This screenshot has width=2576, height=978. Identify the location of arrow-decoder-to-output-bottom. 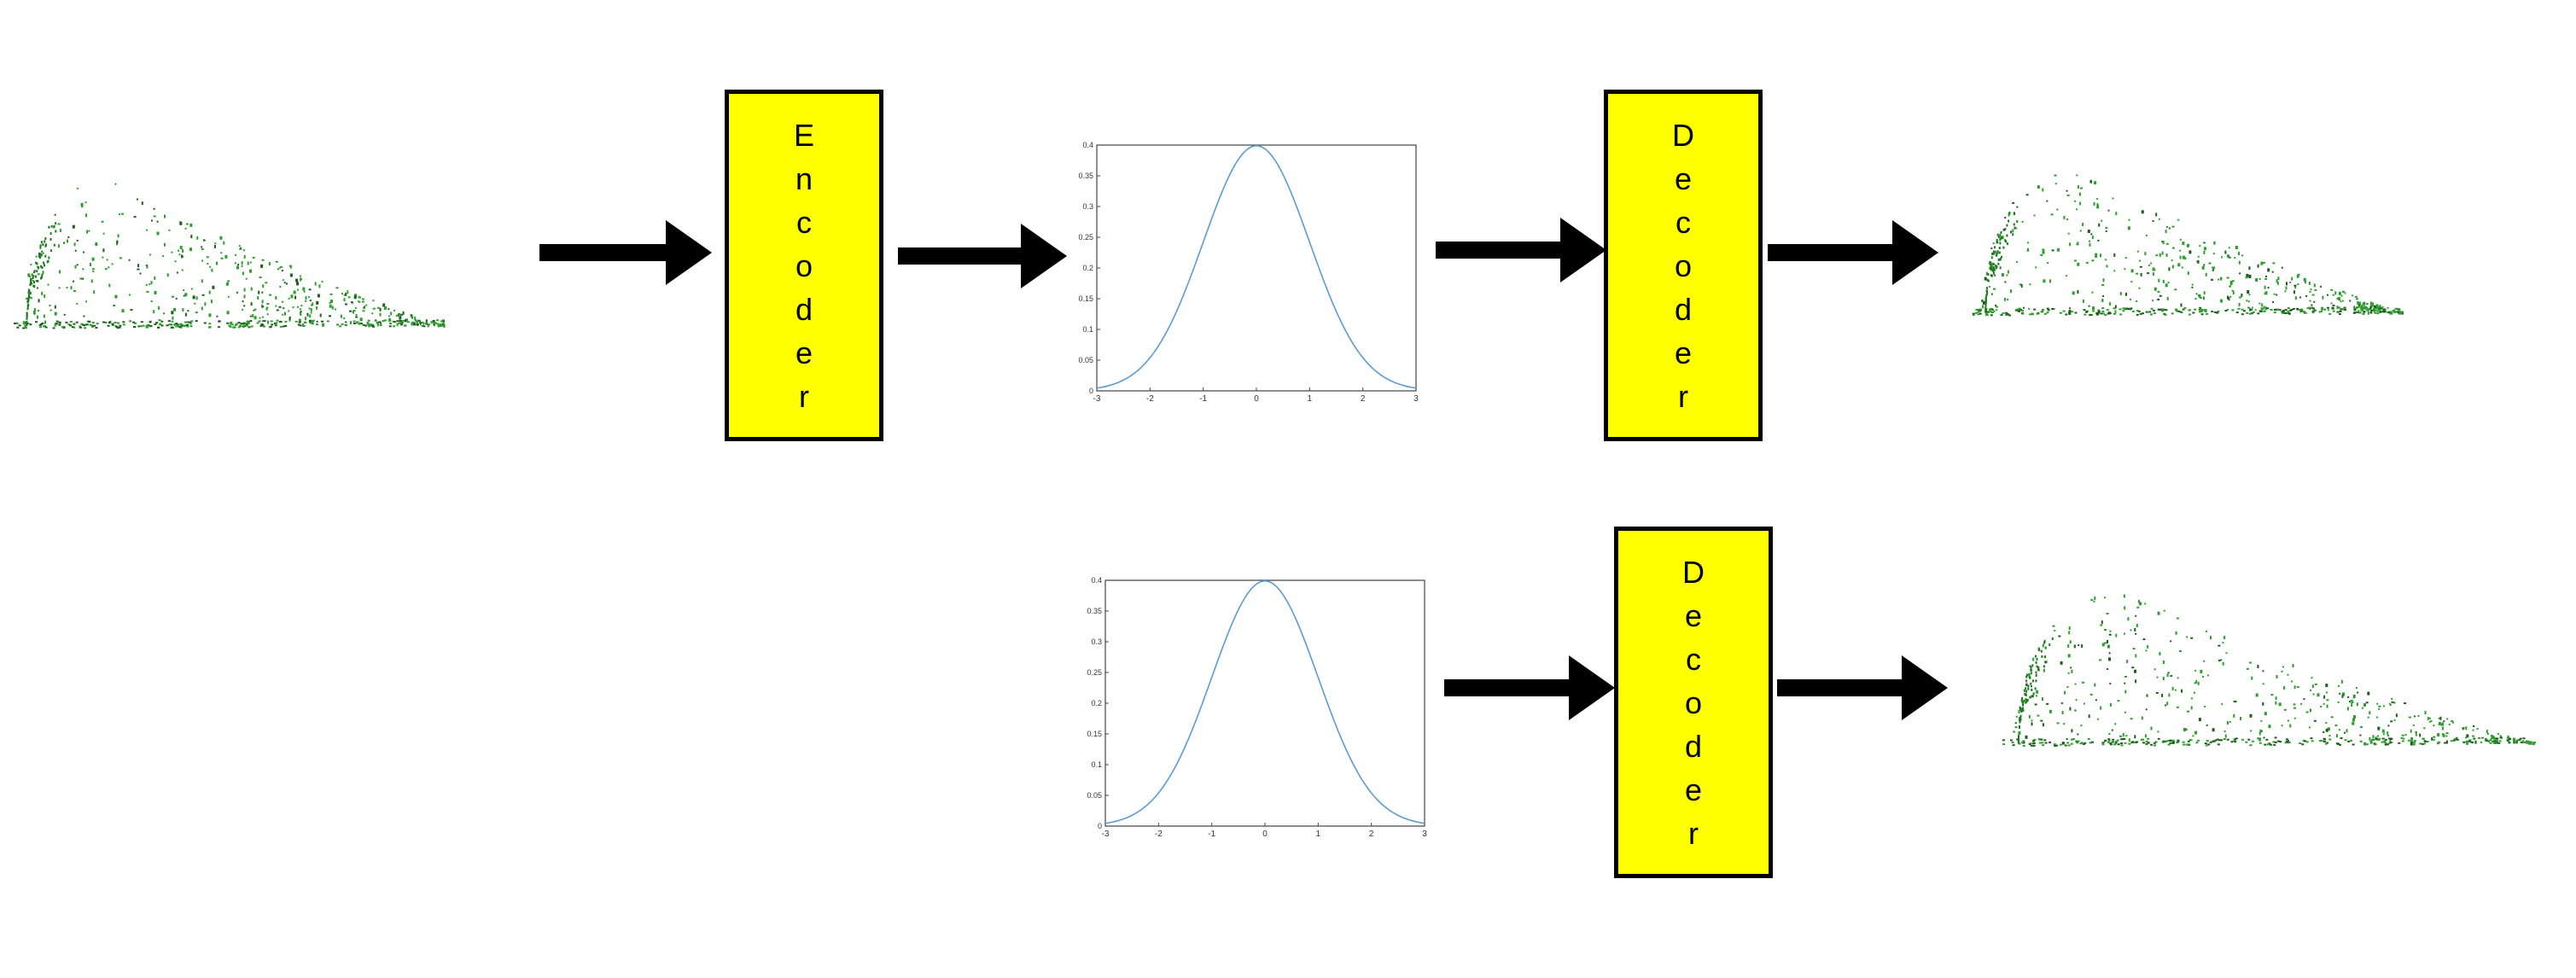
(1862, 687).